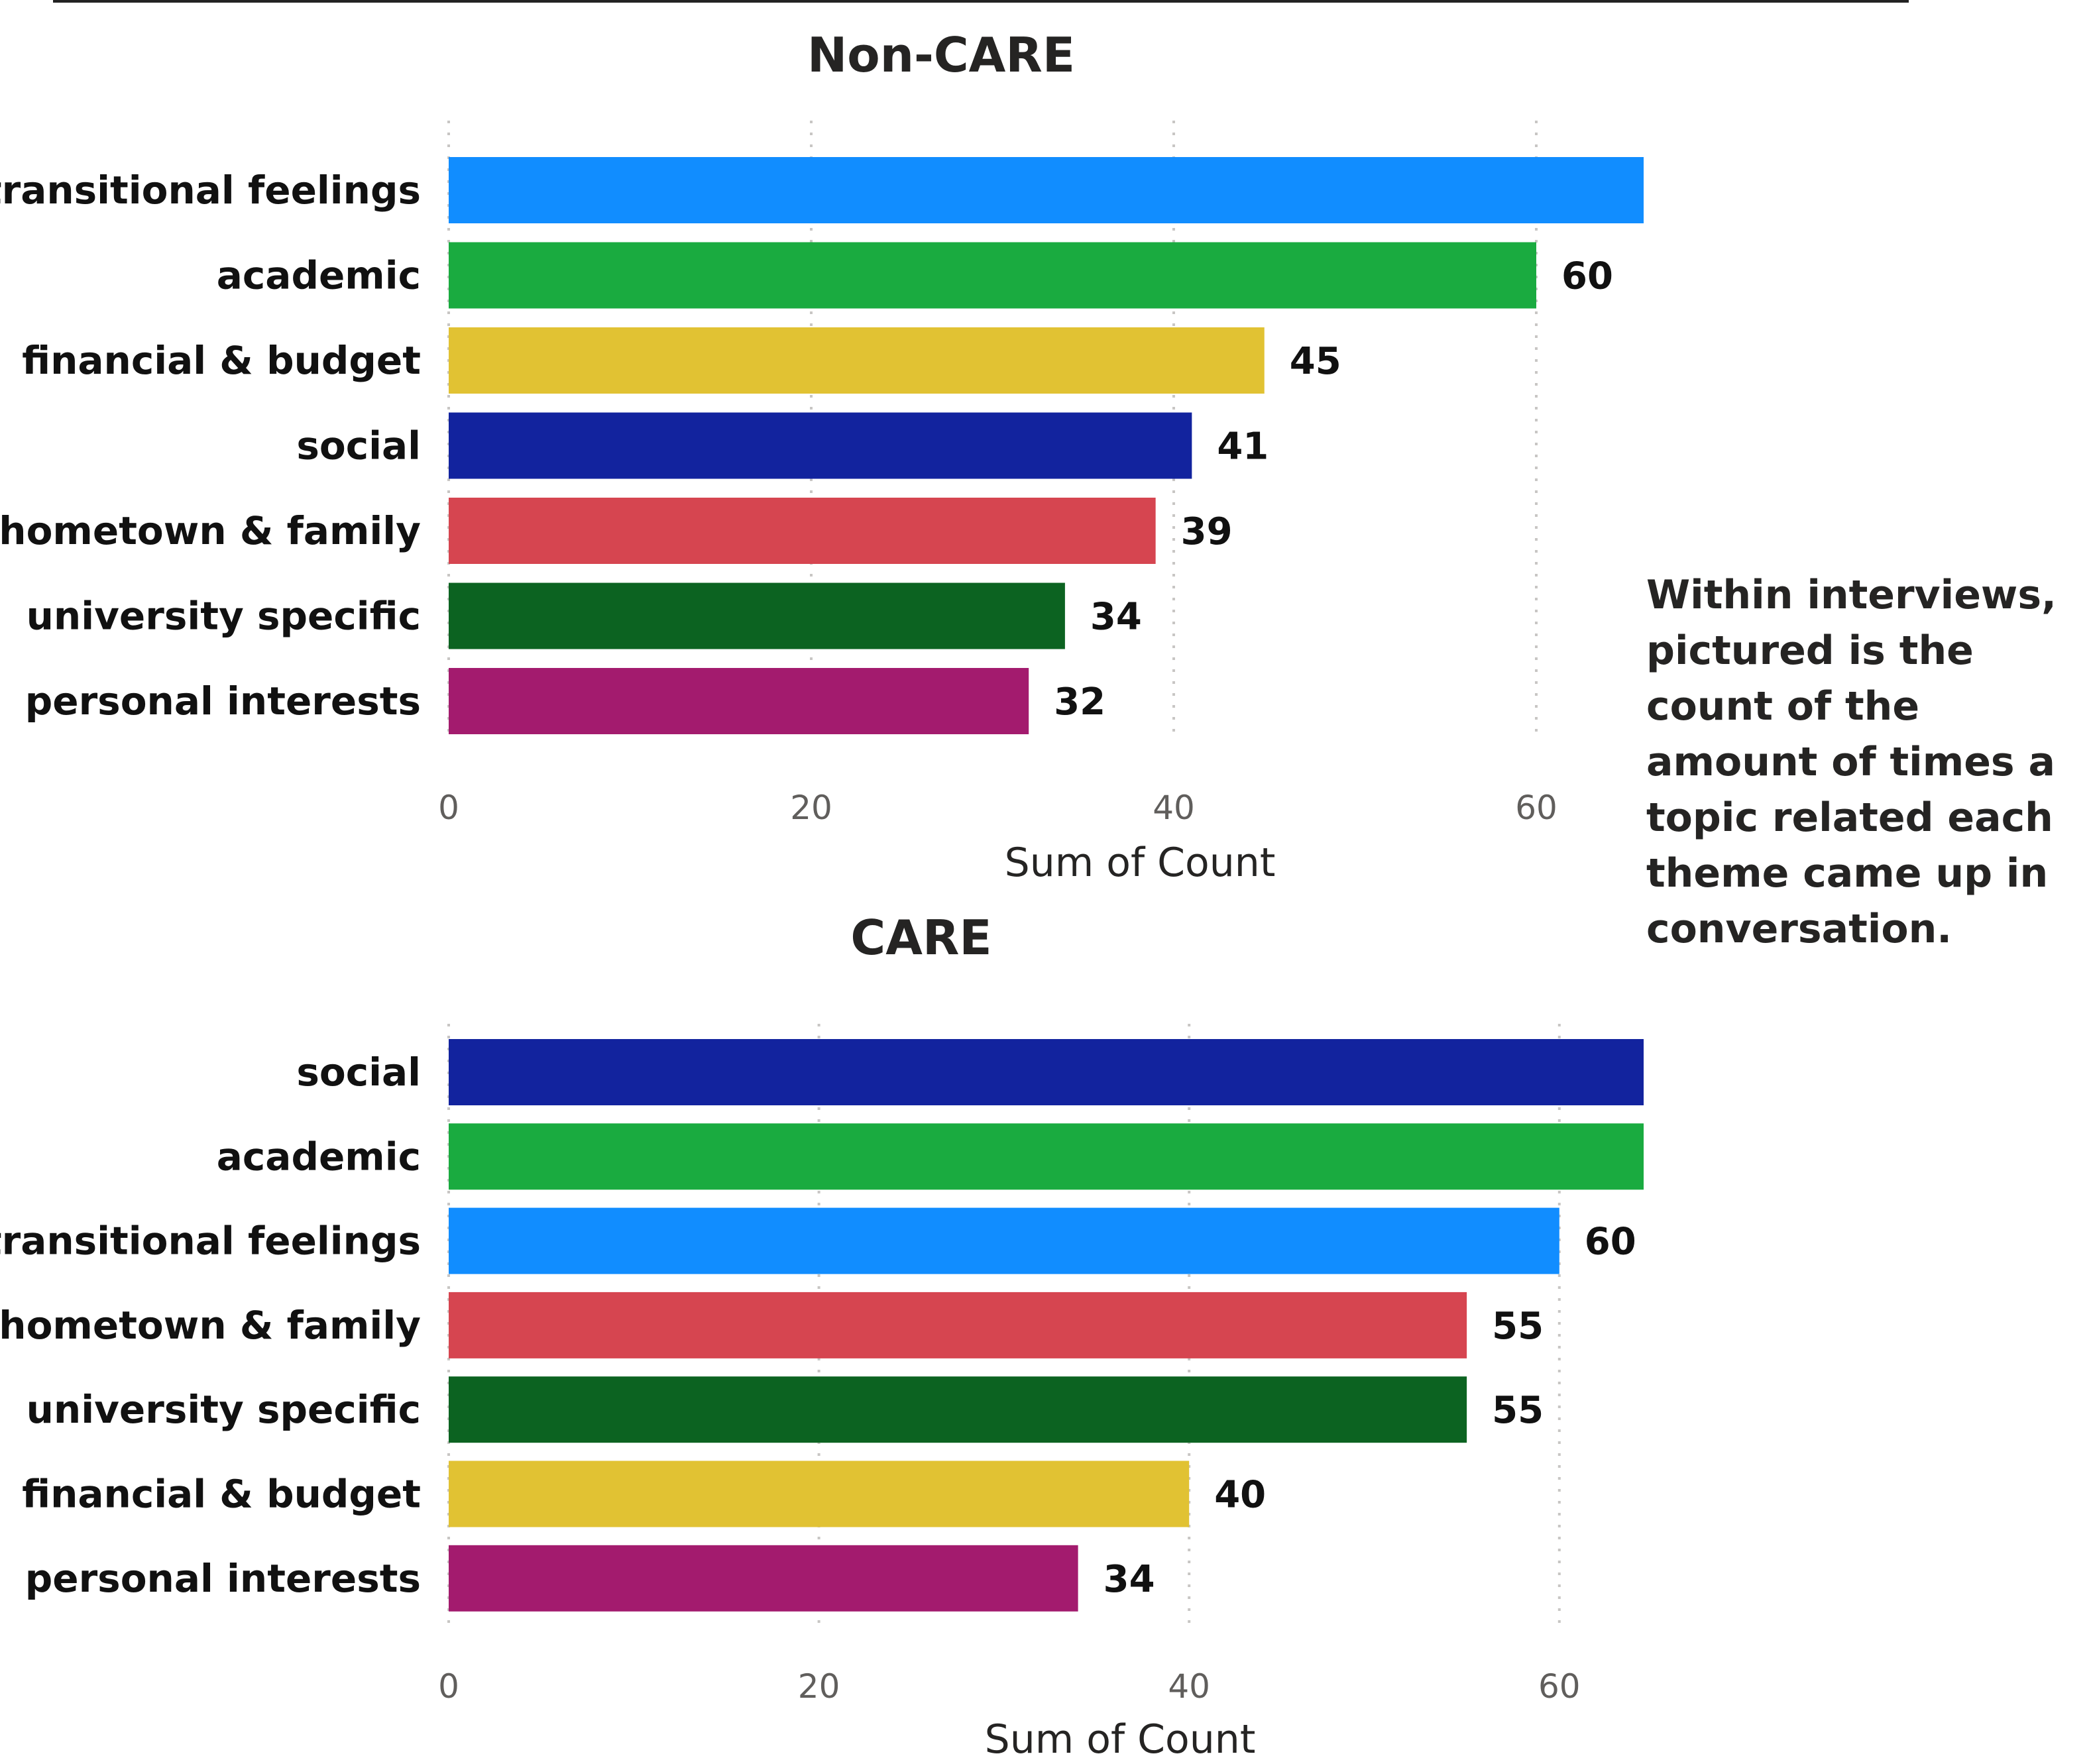 The height and width of the screenshot is (1764, 2091). What do you see at coordinates (1240, 1495) in the screenshot?
I see `data-label: 40` at bounding box center [1240, 1495].